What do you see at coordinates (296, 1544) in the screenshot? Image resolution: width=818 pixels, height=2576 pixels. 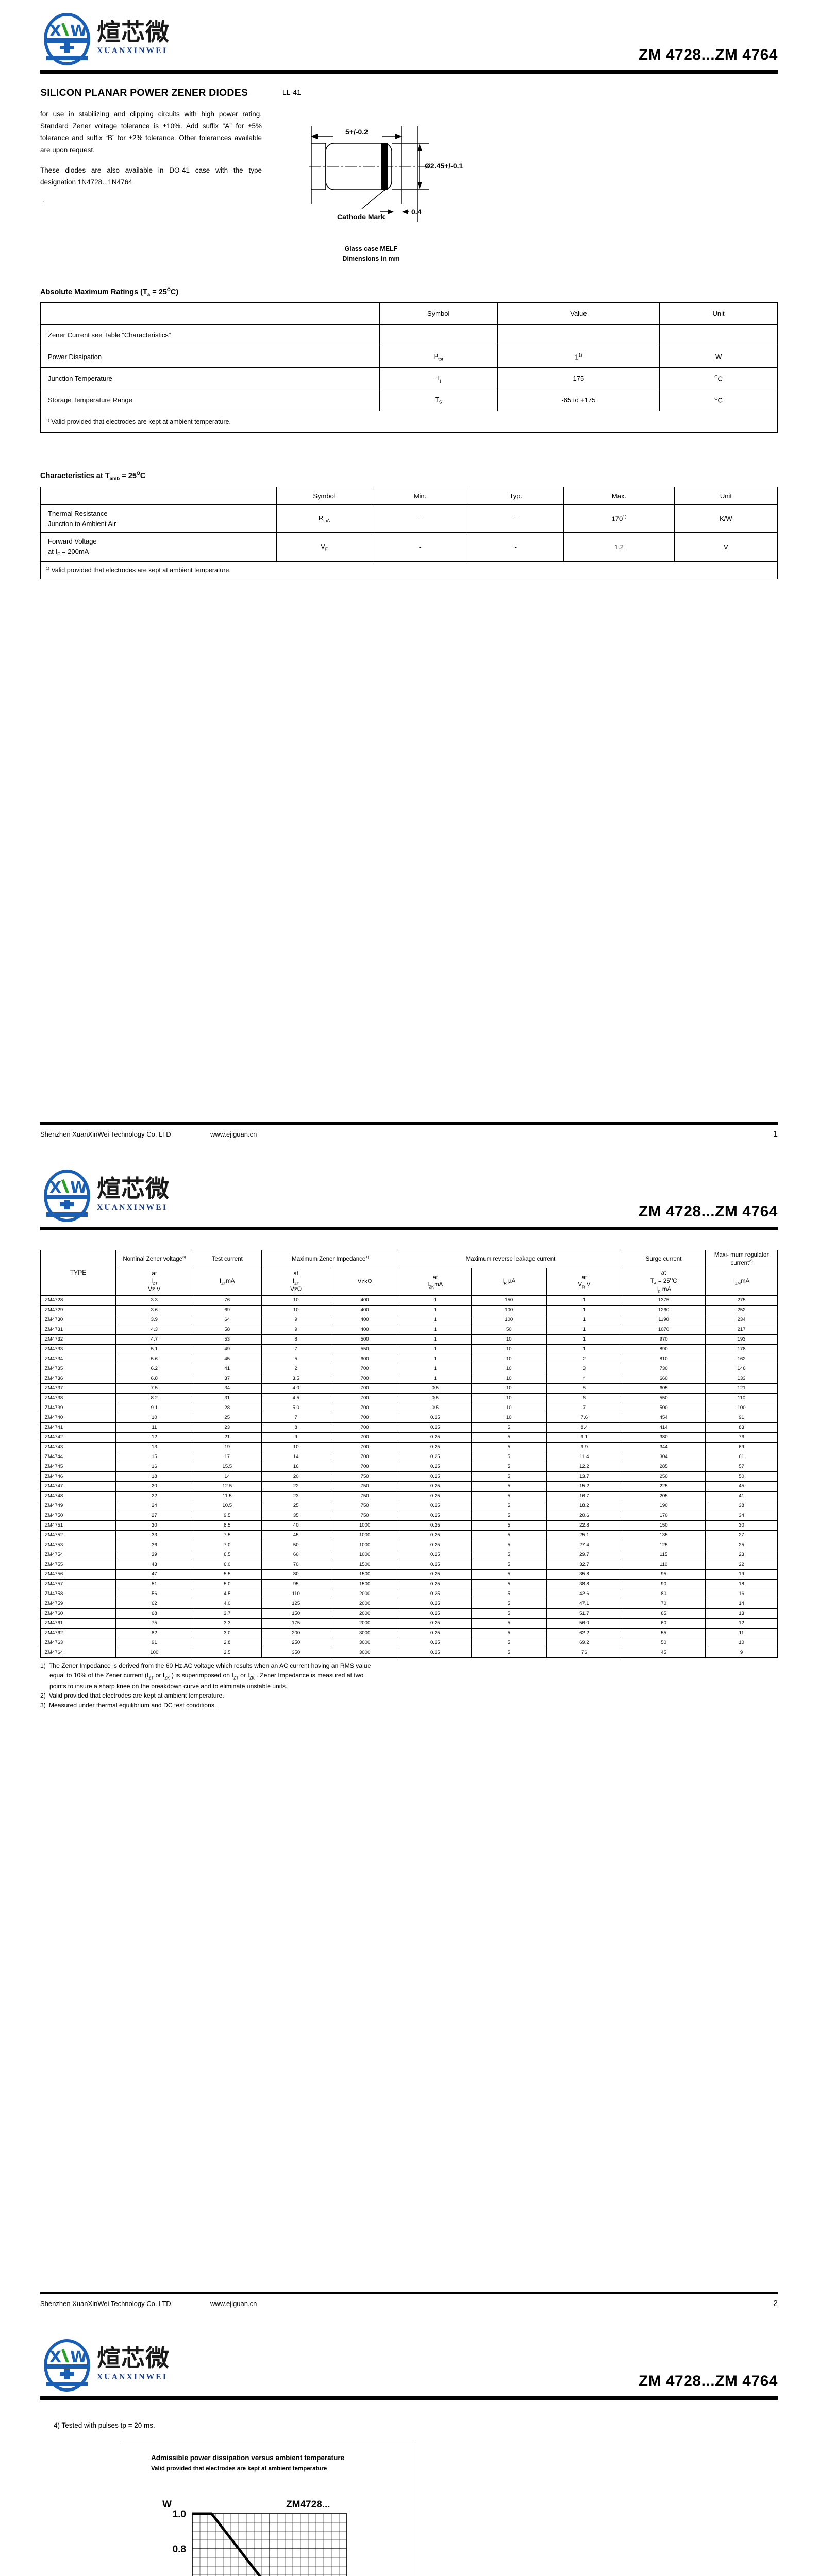 I see `value-cell: 50` at bounding box center [296, 1544].